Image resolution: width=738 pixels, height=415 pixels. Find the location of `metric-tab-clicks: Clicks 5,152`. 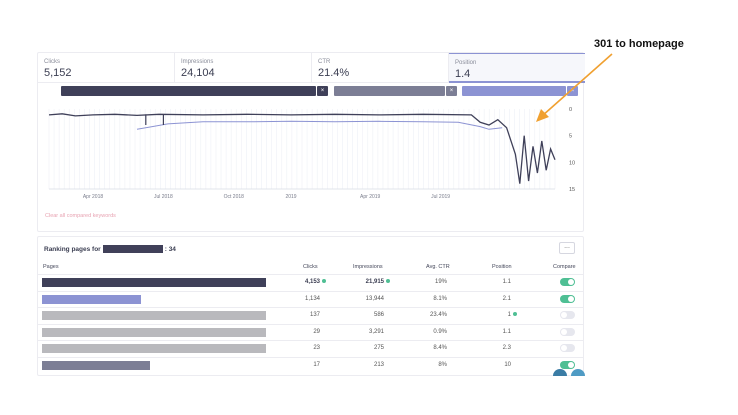

metric-tab-clicks: Clicks 5,152 is located at coordinates (106, 68).